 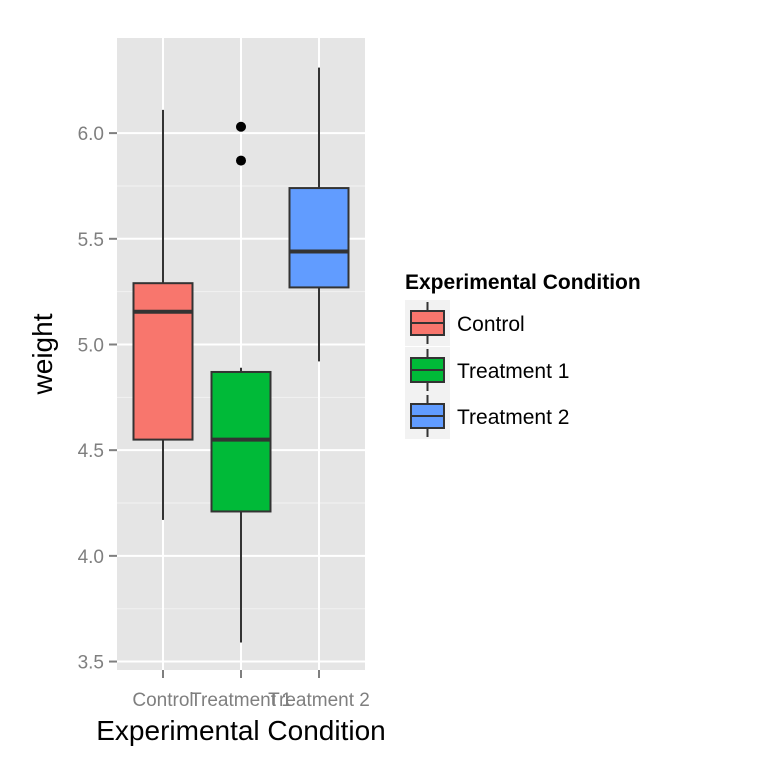 I want to click on y-tick-label: 4.5, so click(x=91, y=451).